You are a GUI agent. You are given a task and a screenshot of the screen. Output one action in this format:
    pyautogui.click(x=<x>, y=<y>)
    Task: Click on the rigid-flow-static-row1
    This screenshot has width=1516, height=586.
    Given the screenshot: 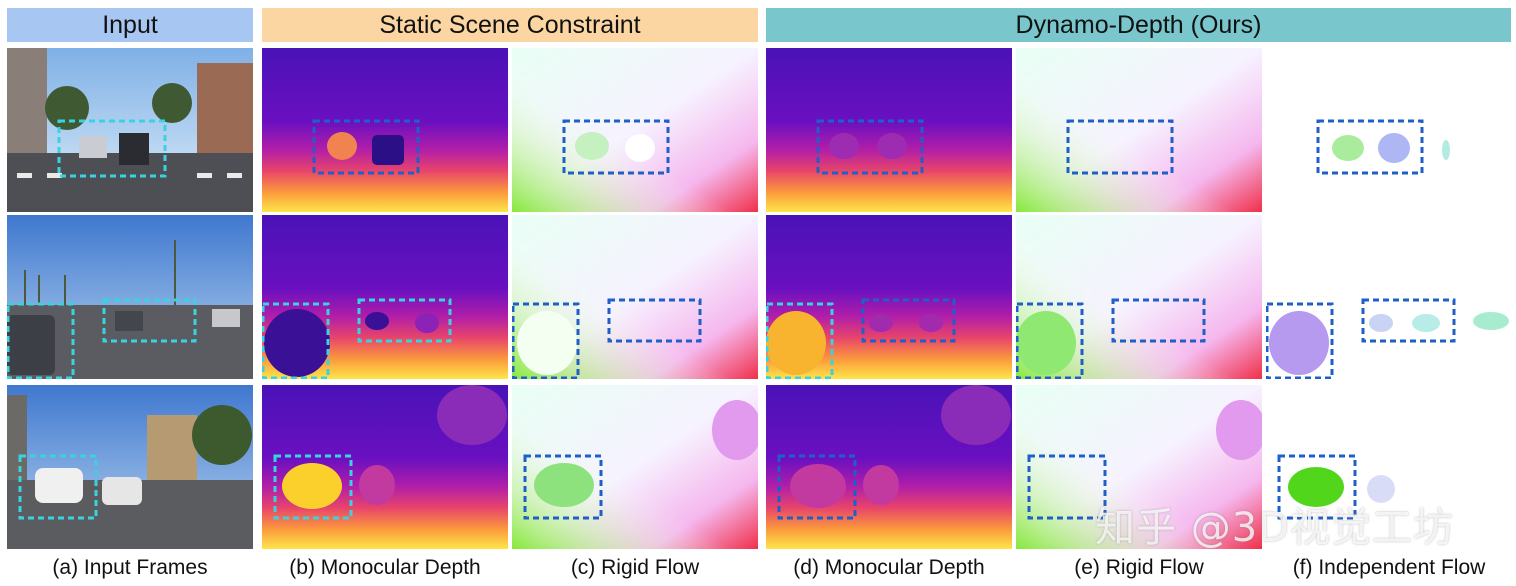 What is the action you would take?
    pyautogui.click(x=635, y=130)
    